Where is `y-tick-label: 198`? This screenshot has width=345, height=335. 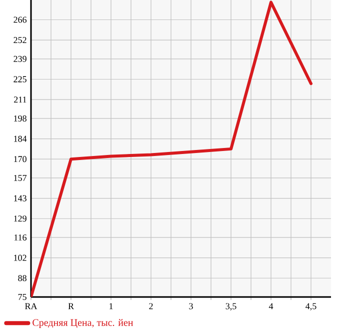
y-tick-label: 198 is located at coordinates (20, 118).